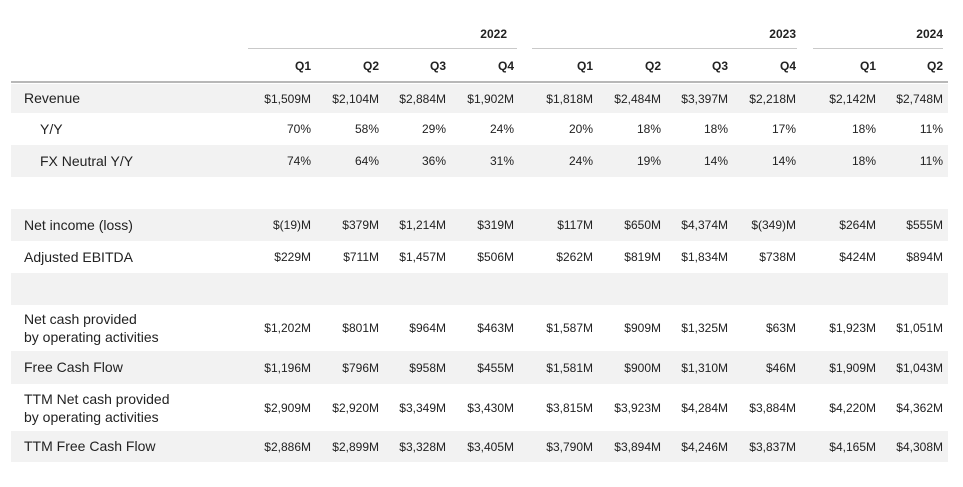 The width and height of the screenshot is (963, 487). What do you see at coordinates (782, 34) in the screenshot?
I see `year-header: 2023` at bounding box center [782, 34].